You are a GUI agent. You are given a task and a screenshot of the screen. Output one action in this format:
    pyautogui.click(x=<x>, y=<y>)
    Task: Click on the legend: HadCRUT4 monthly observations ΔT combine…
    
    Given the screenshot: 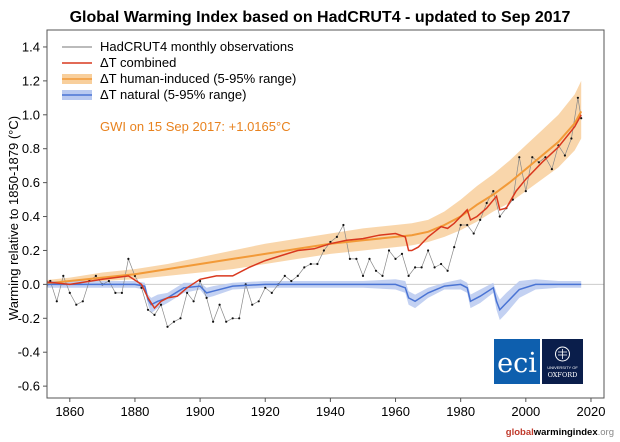 What is the action you would take?
    pyautogui.click(x=179, y=70)
    